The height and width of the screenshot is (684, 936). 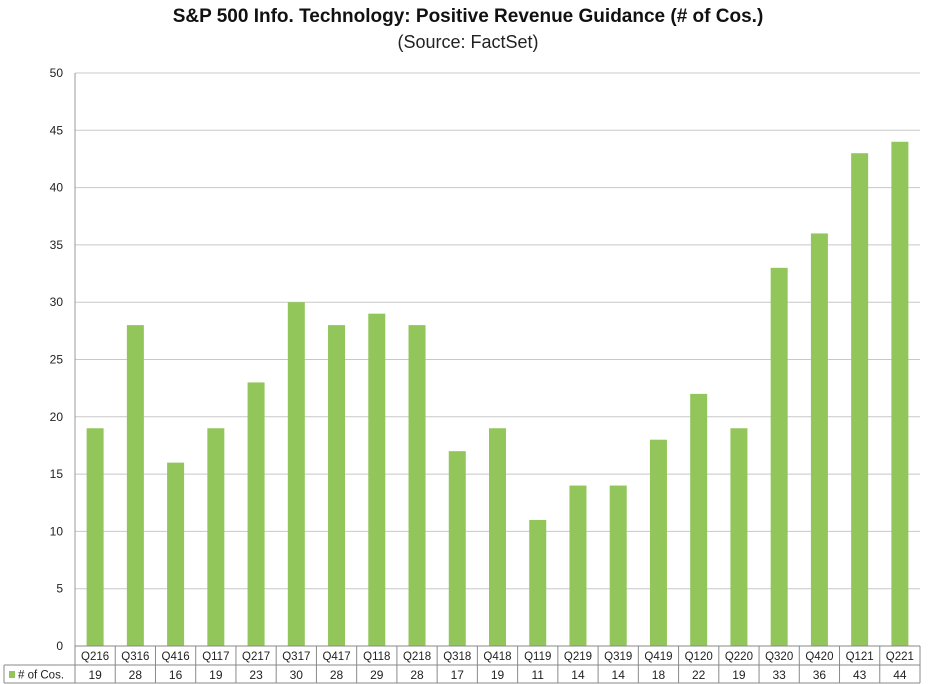 I want to click on data-label: 33, so click(x=779, y=675).